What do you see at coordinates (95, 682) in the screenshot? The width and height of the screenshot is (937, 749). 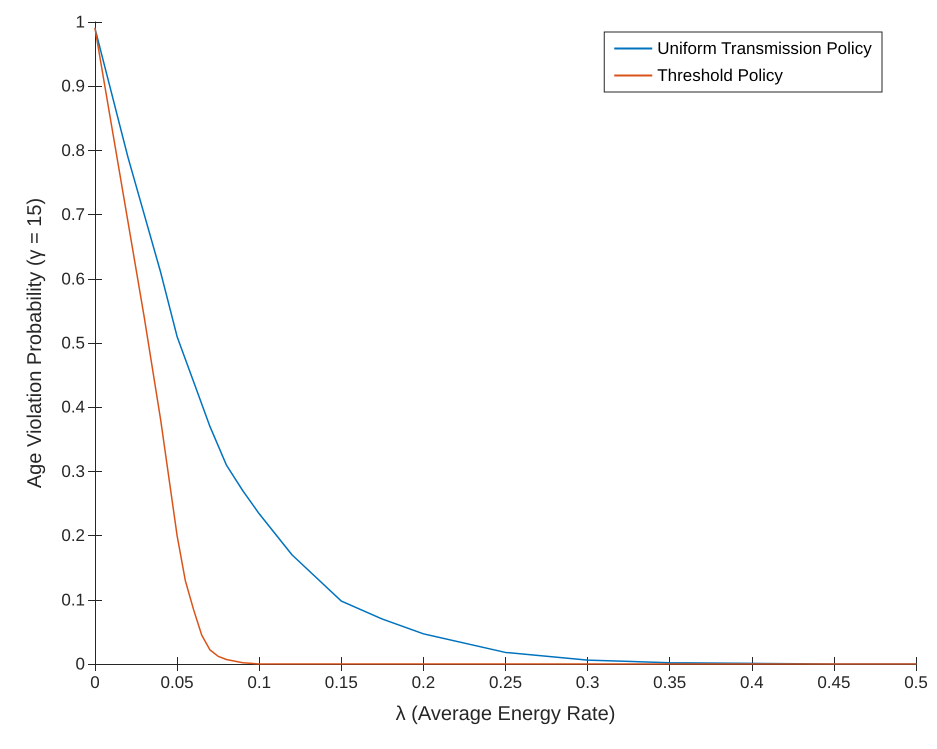 I see `x-tick-label: 0` at bounding box center [95, 682].